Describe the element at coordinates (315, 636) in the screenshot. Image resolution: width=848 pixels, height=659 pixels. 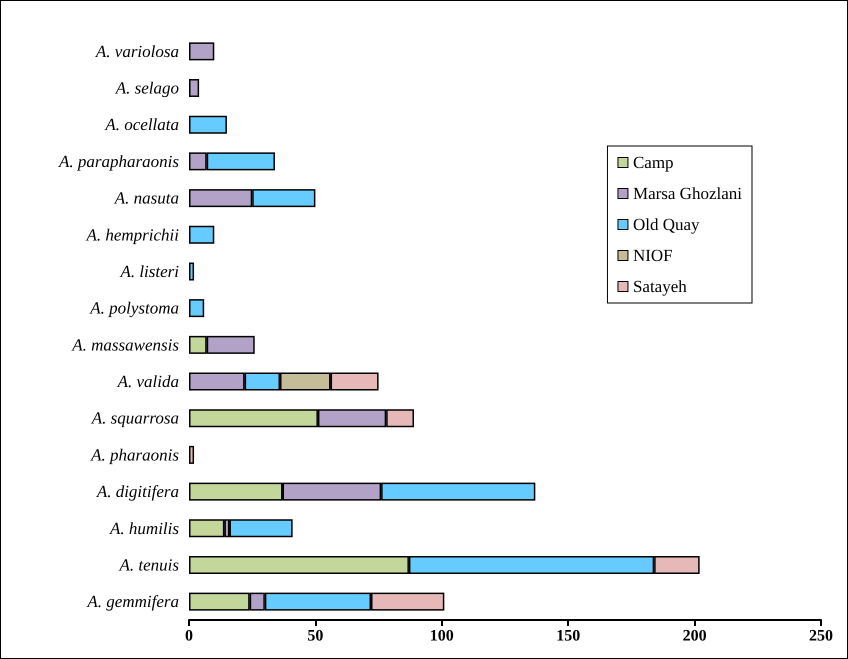
I see `x-tick-label: 50` at that location.